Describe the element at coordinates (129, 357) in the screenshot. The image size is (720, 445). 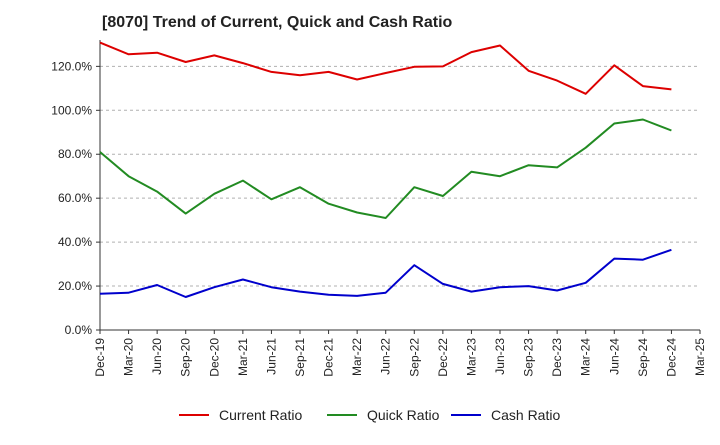
I see `x-tick-label: Mar-20` at that location.